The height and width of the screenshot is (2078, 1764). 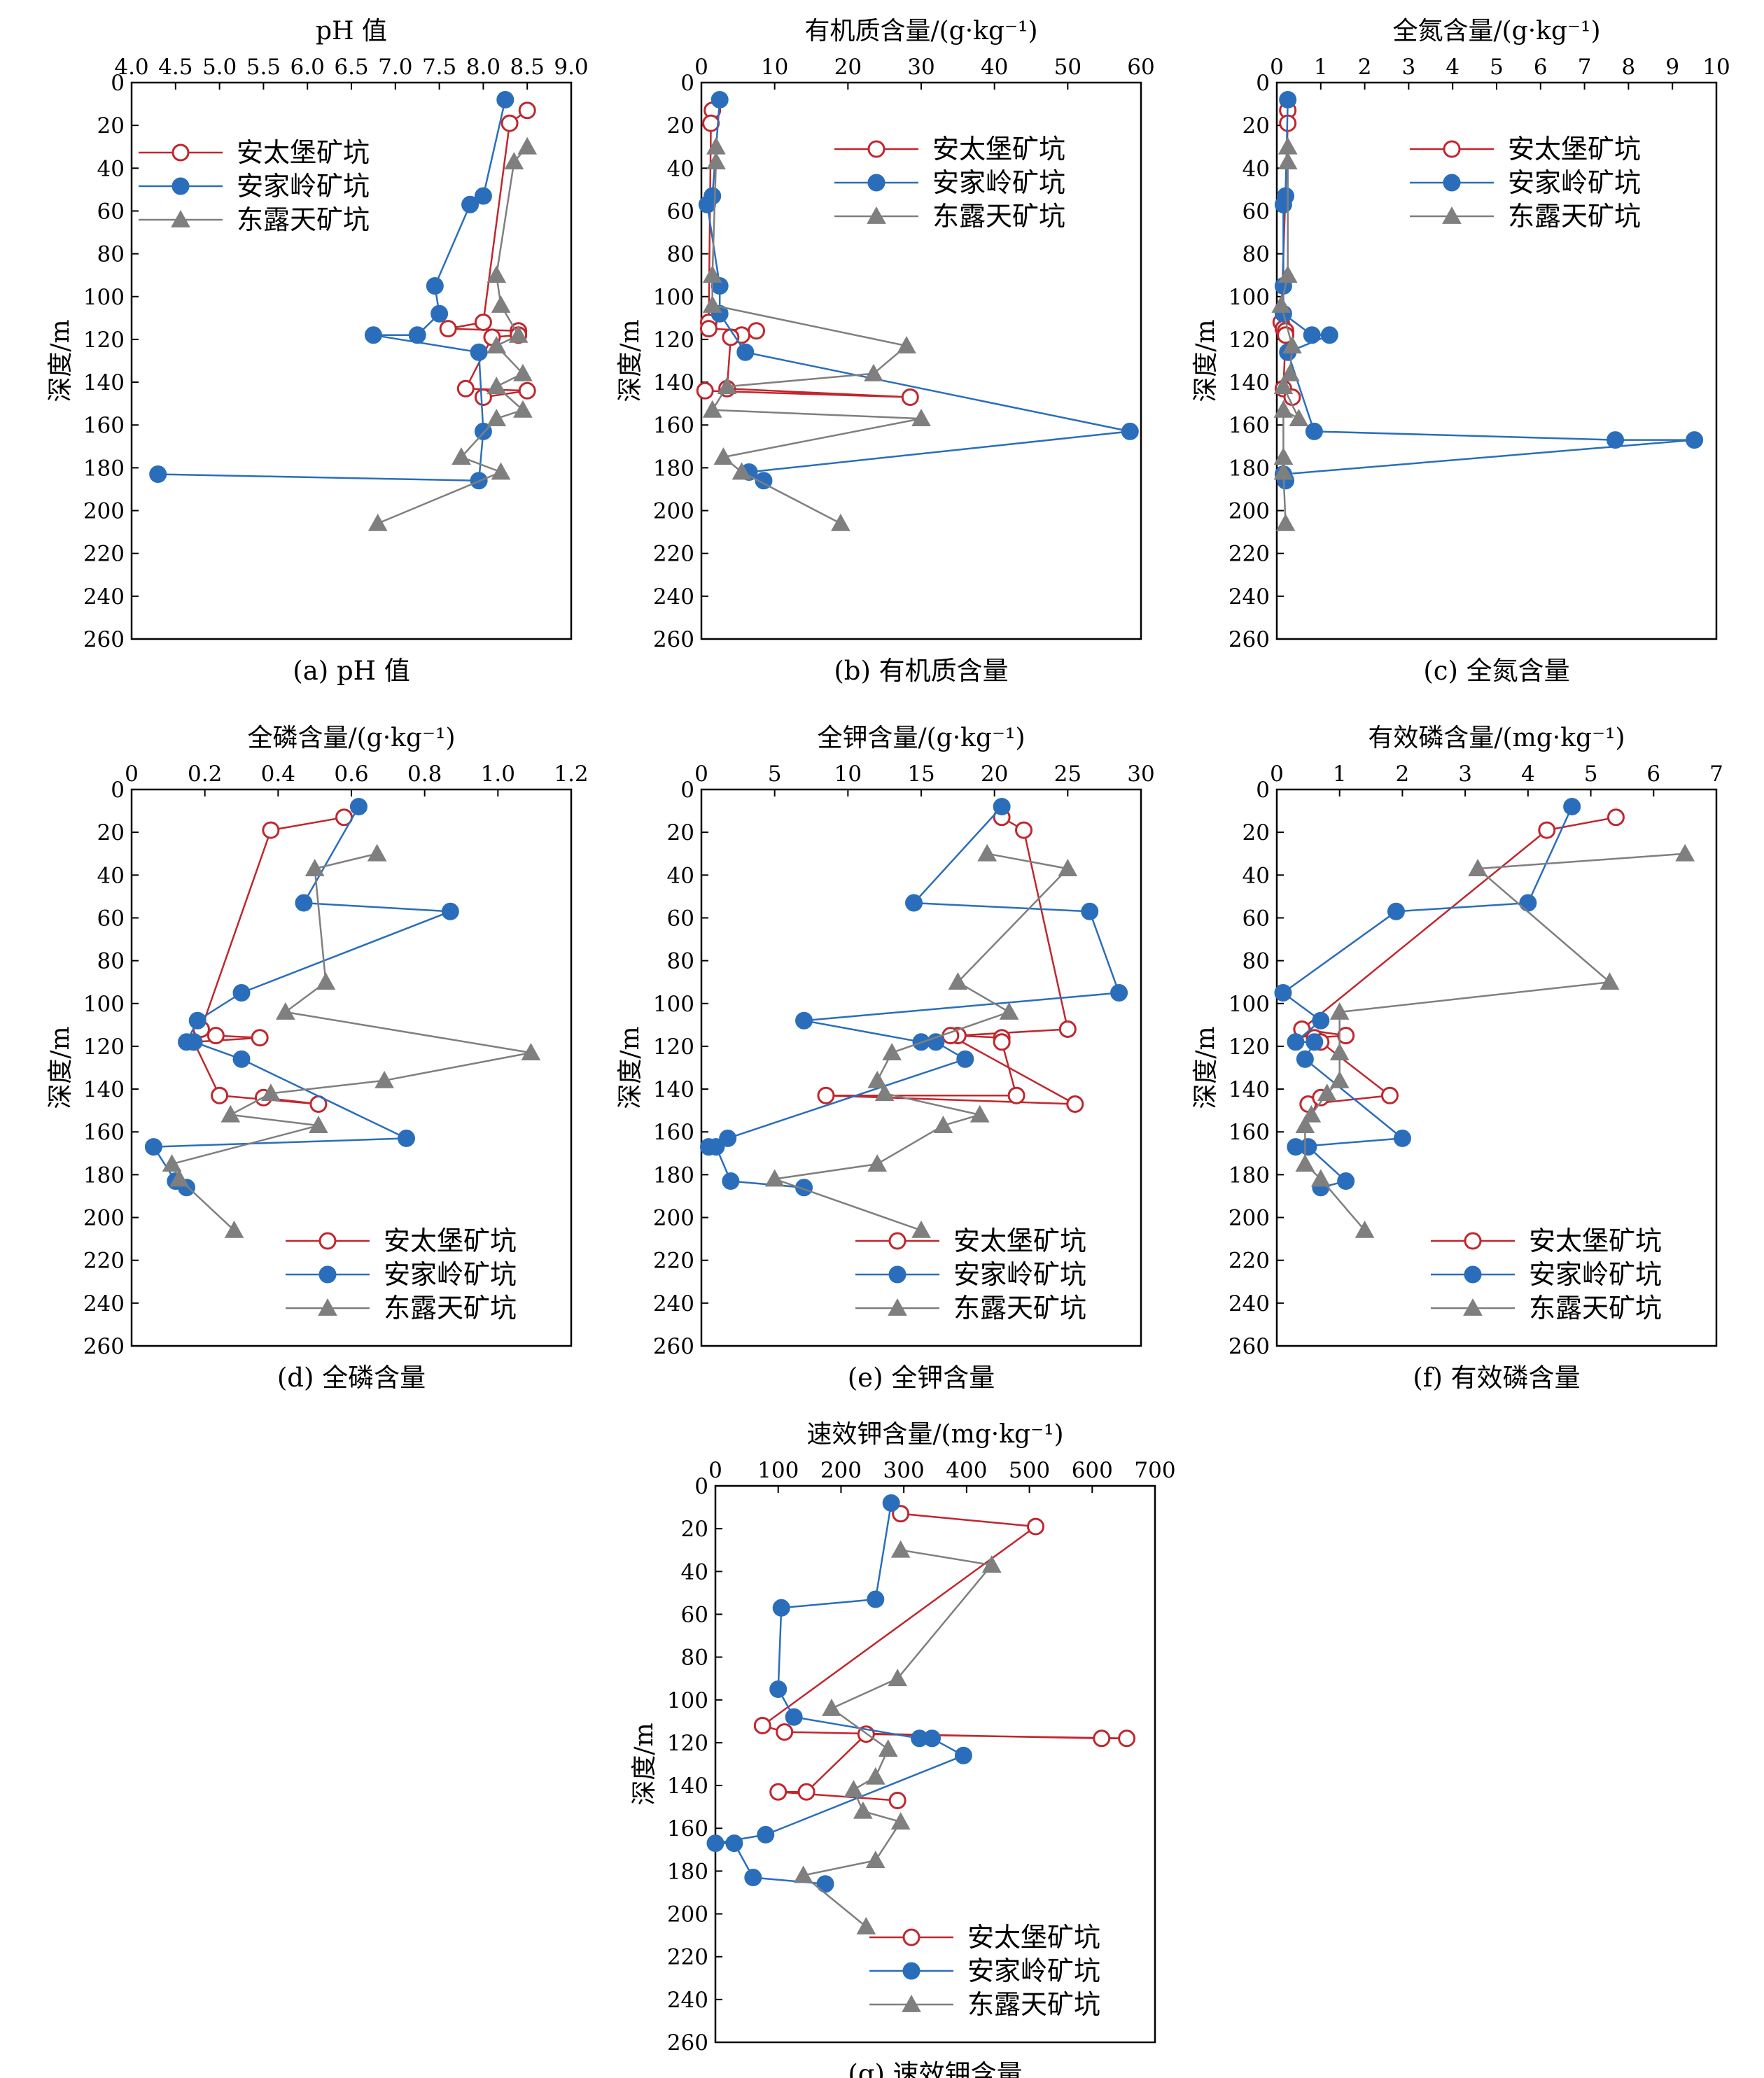 I want to click on x-tick-label: 0, so click(x=1277, y=774).